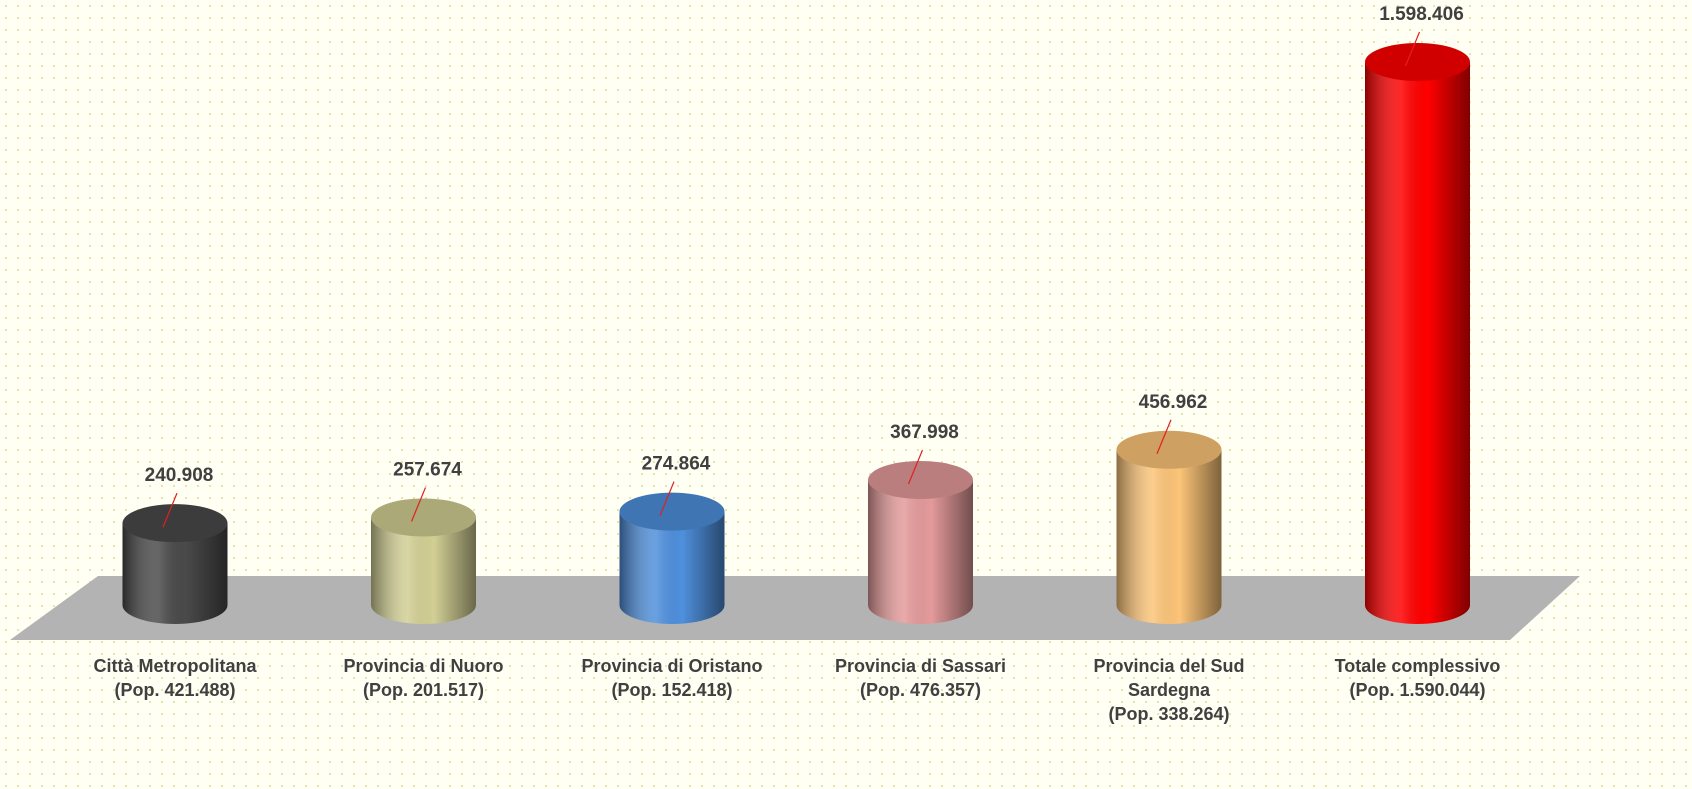  Describe the element at coordinates (1421, 14) in the screenshot. I see `value-label: 1.598.406` at that location.